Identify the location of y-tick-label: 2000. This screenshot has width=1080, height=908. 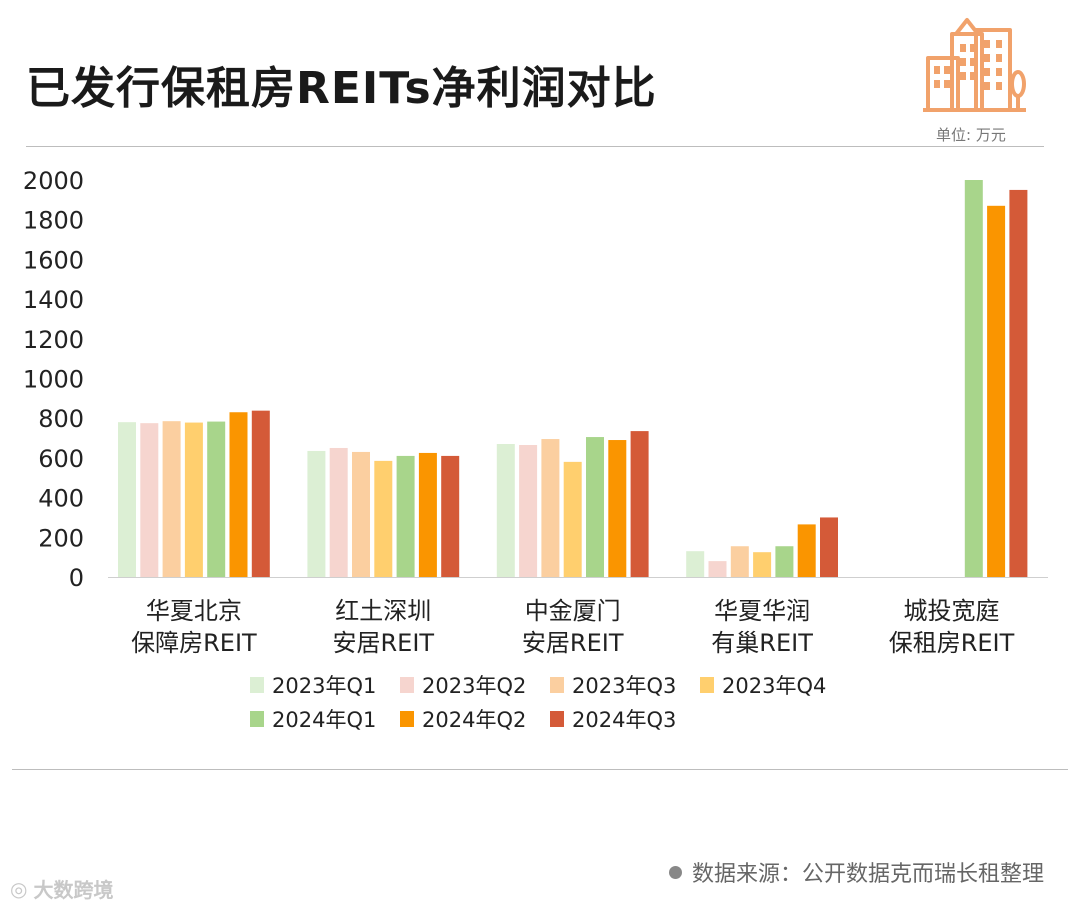
(53, 181).